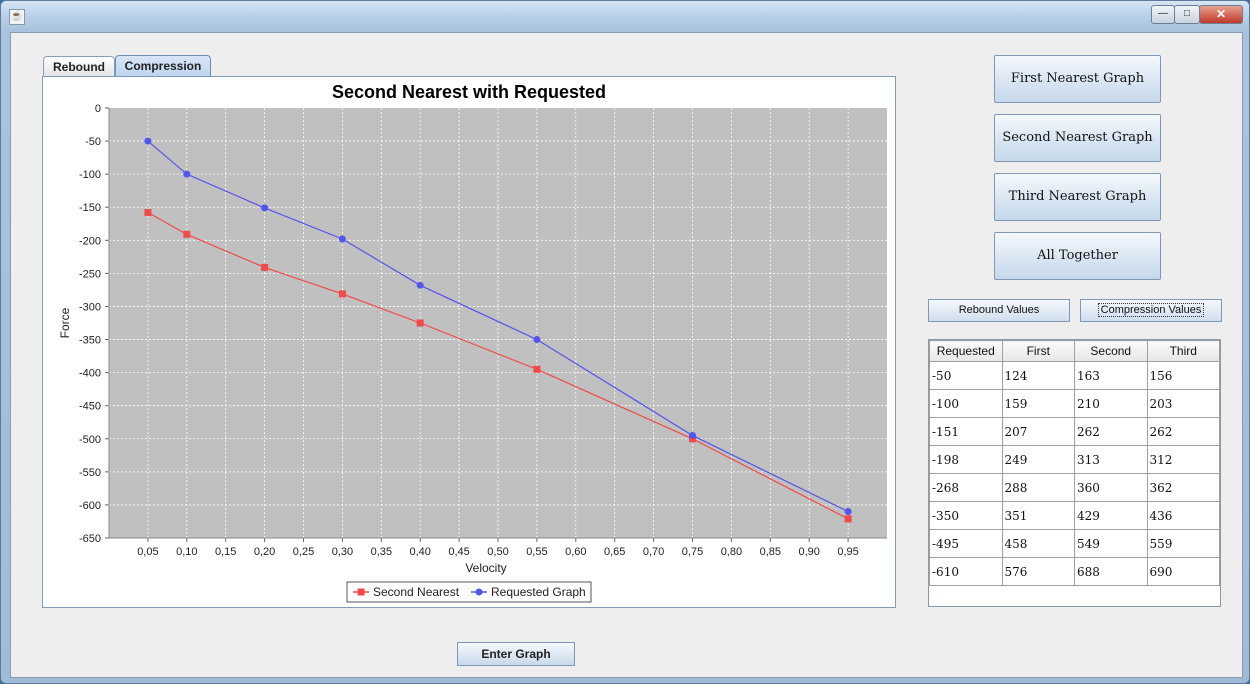 Image resolution: width=1250 pixels, height=684 pixels. I want to click on second-nearest-graph-button: Second Nearest Graph, so click(1077, 138).